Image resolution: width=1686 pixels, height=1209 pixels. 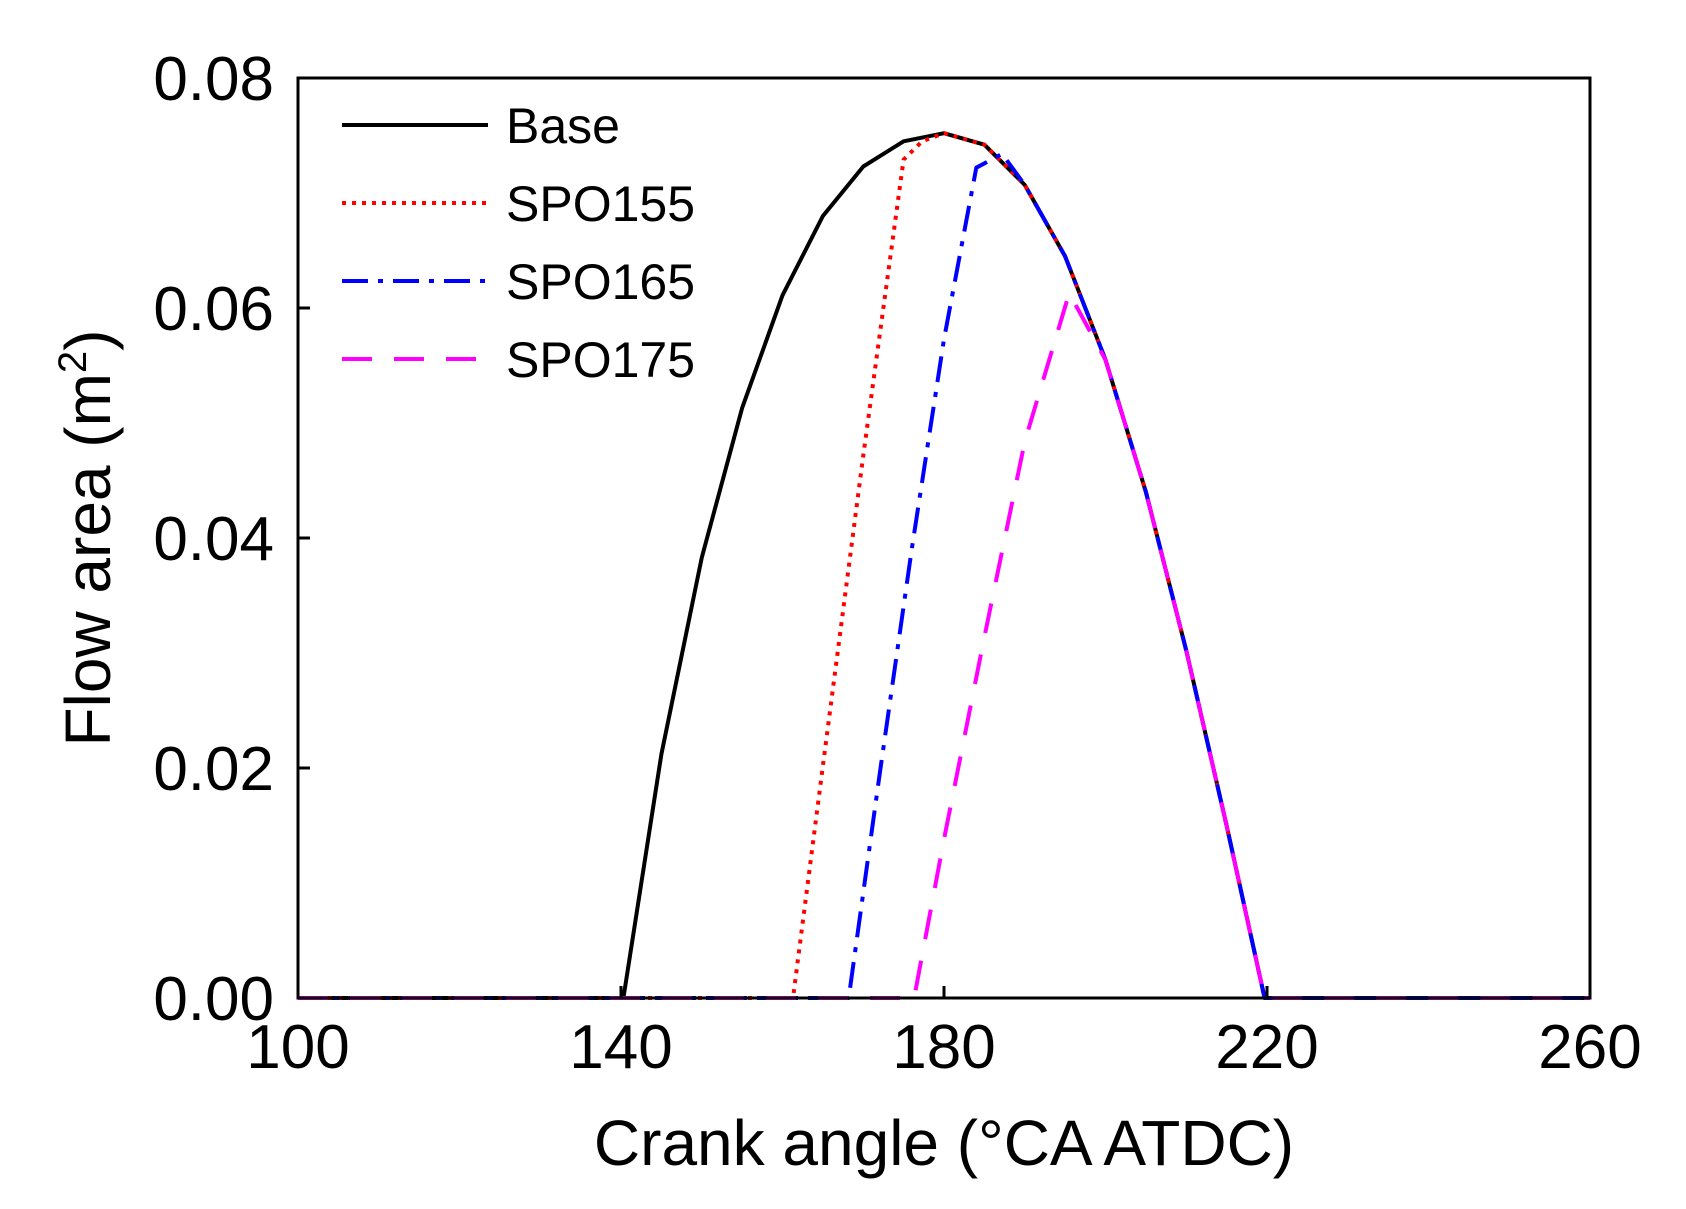 What do you see at coordinates (943, 1047) in the screenshot?
I see `x-tick-label: 180` at bounding box center [943, 1047].